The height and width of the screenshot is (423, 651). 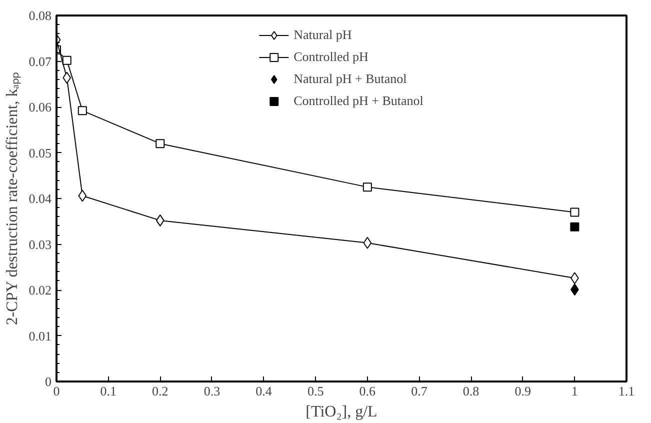 What do you see at coordinates (323, 35) in the screenshot?
I see `legend-label: Natural pH` at bounding box center [323, 35].